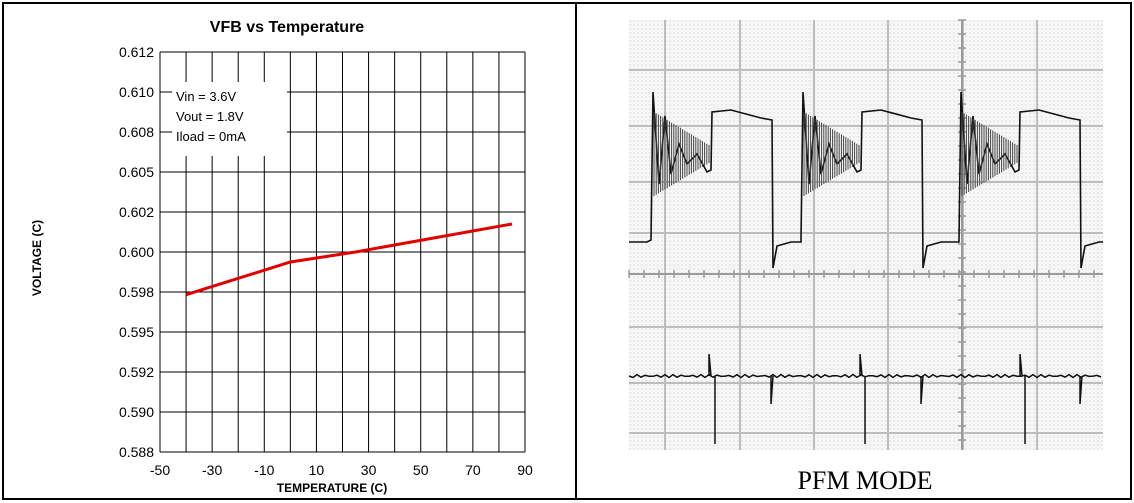  I want to click on annotation-line-3: Iload = 0mA, so click(211, 136).